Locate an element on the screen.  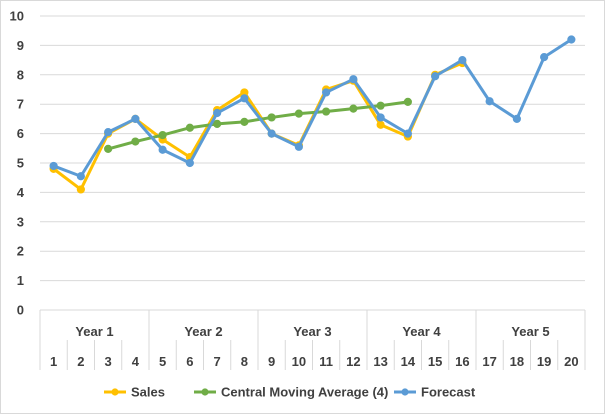
x-group-label: Year 3 is located at coordinates (312, 331).